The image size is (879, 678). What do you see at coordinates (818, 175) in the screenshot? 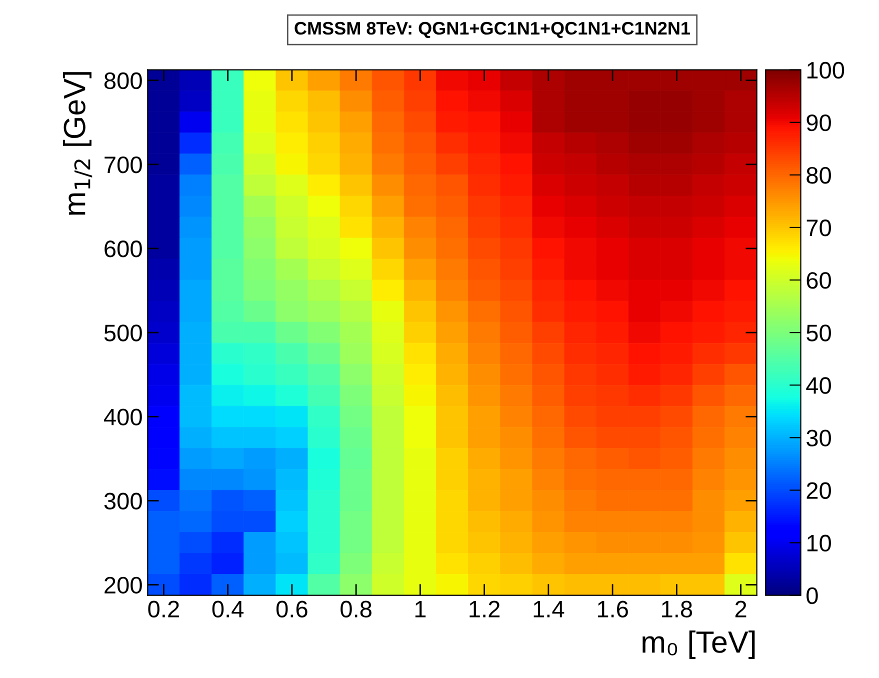
I see `color-bar-label: 80` at bounding box center [818, 175].